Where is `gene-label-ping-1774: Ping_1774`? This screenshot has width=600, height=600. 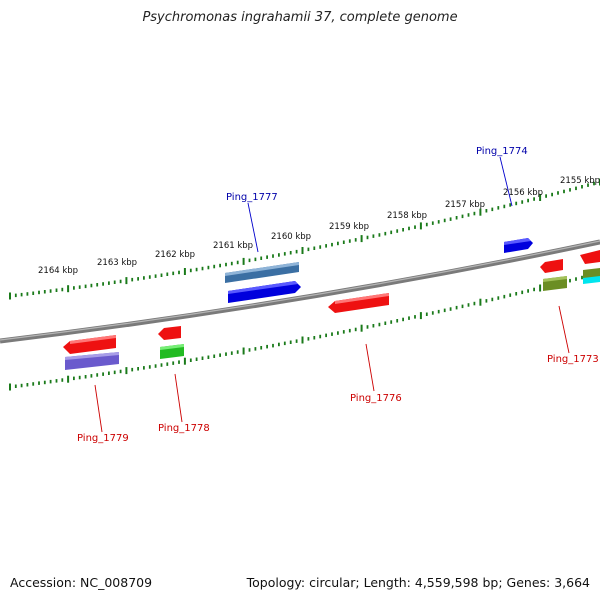 gene-label-ping-1774: Ping_1774 is located at coordinates (502, 151).